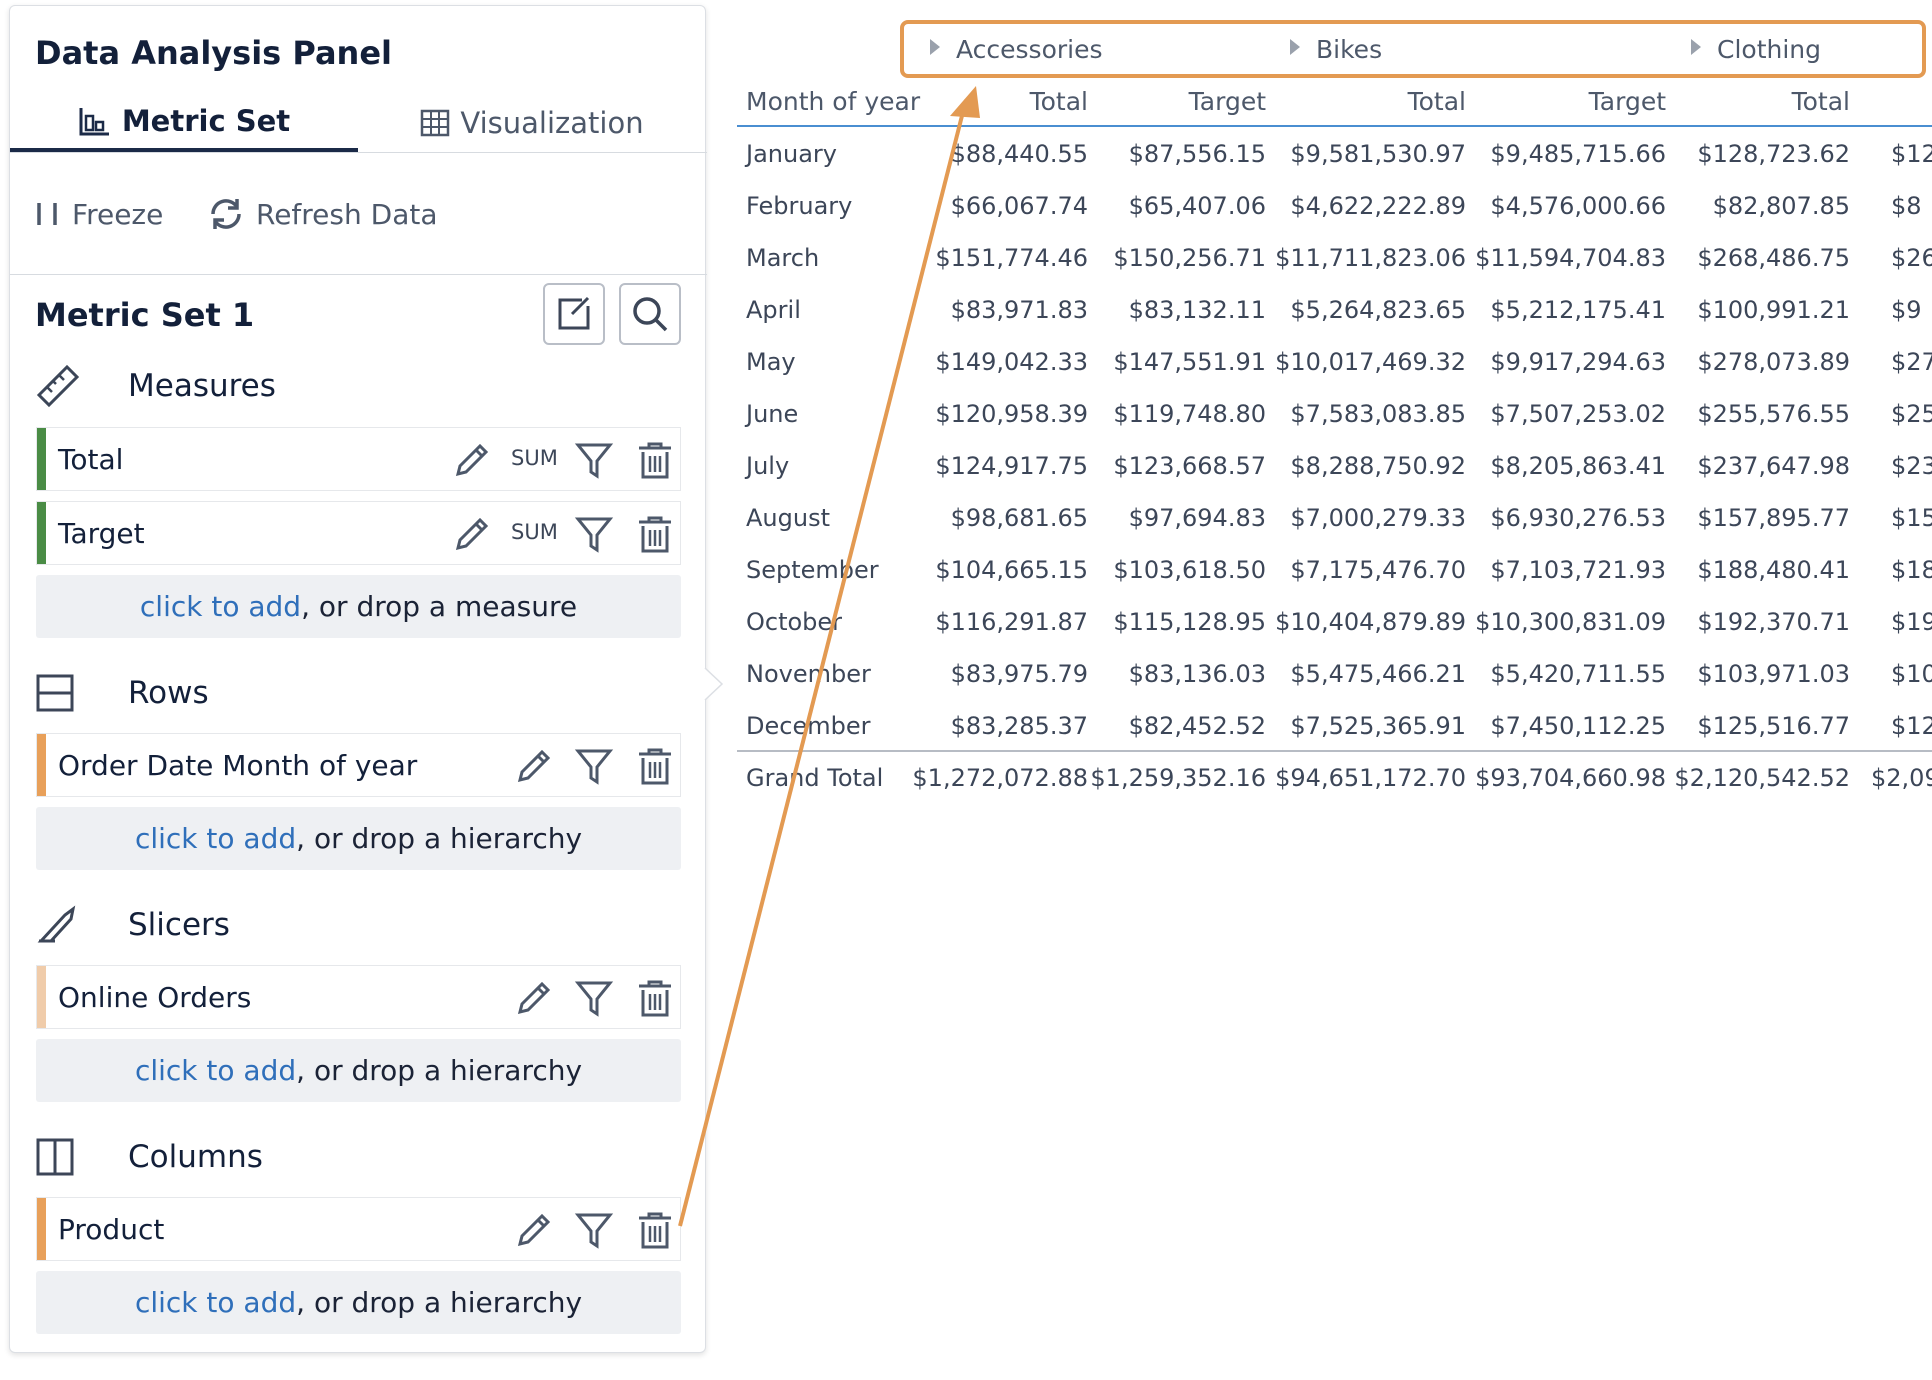  What do you see at coordinates (358, 997) in the screenshot?
I see `slicer-item-online-orders: Online Orders` at bounding box center [358, 997].